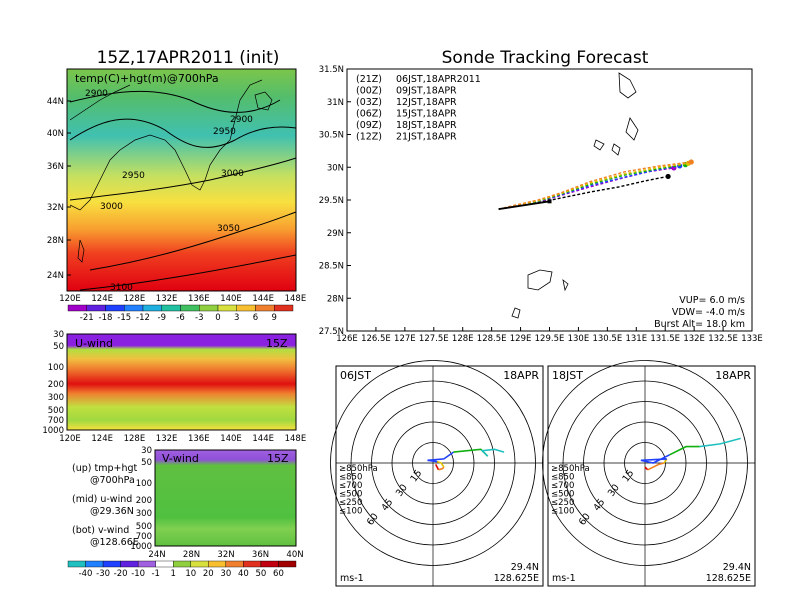 The image size is (792, 612). I want to click on hodograph-date: 18APR, so click(521, 375).